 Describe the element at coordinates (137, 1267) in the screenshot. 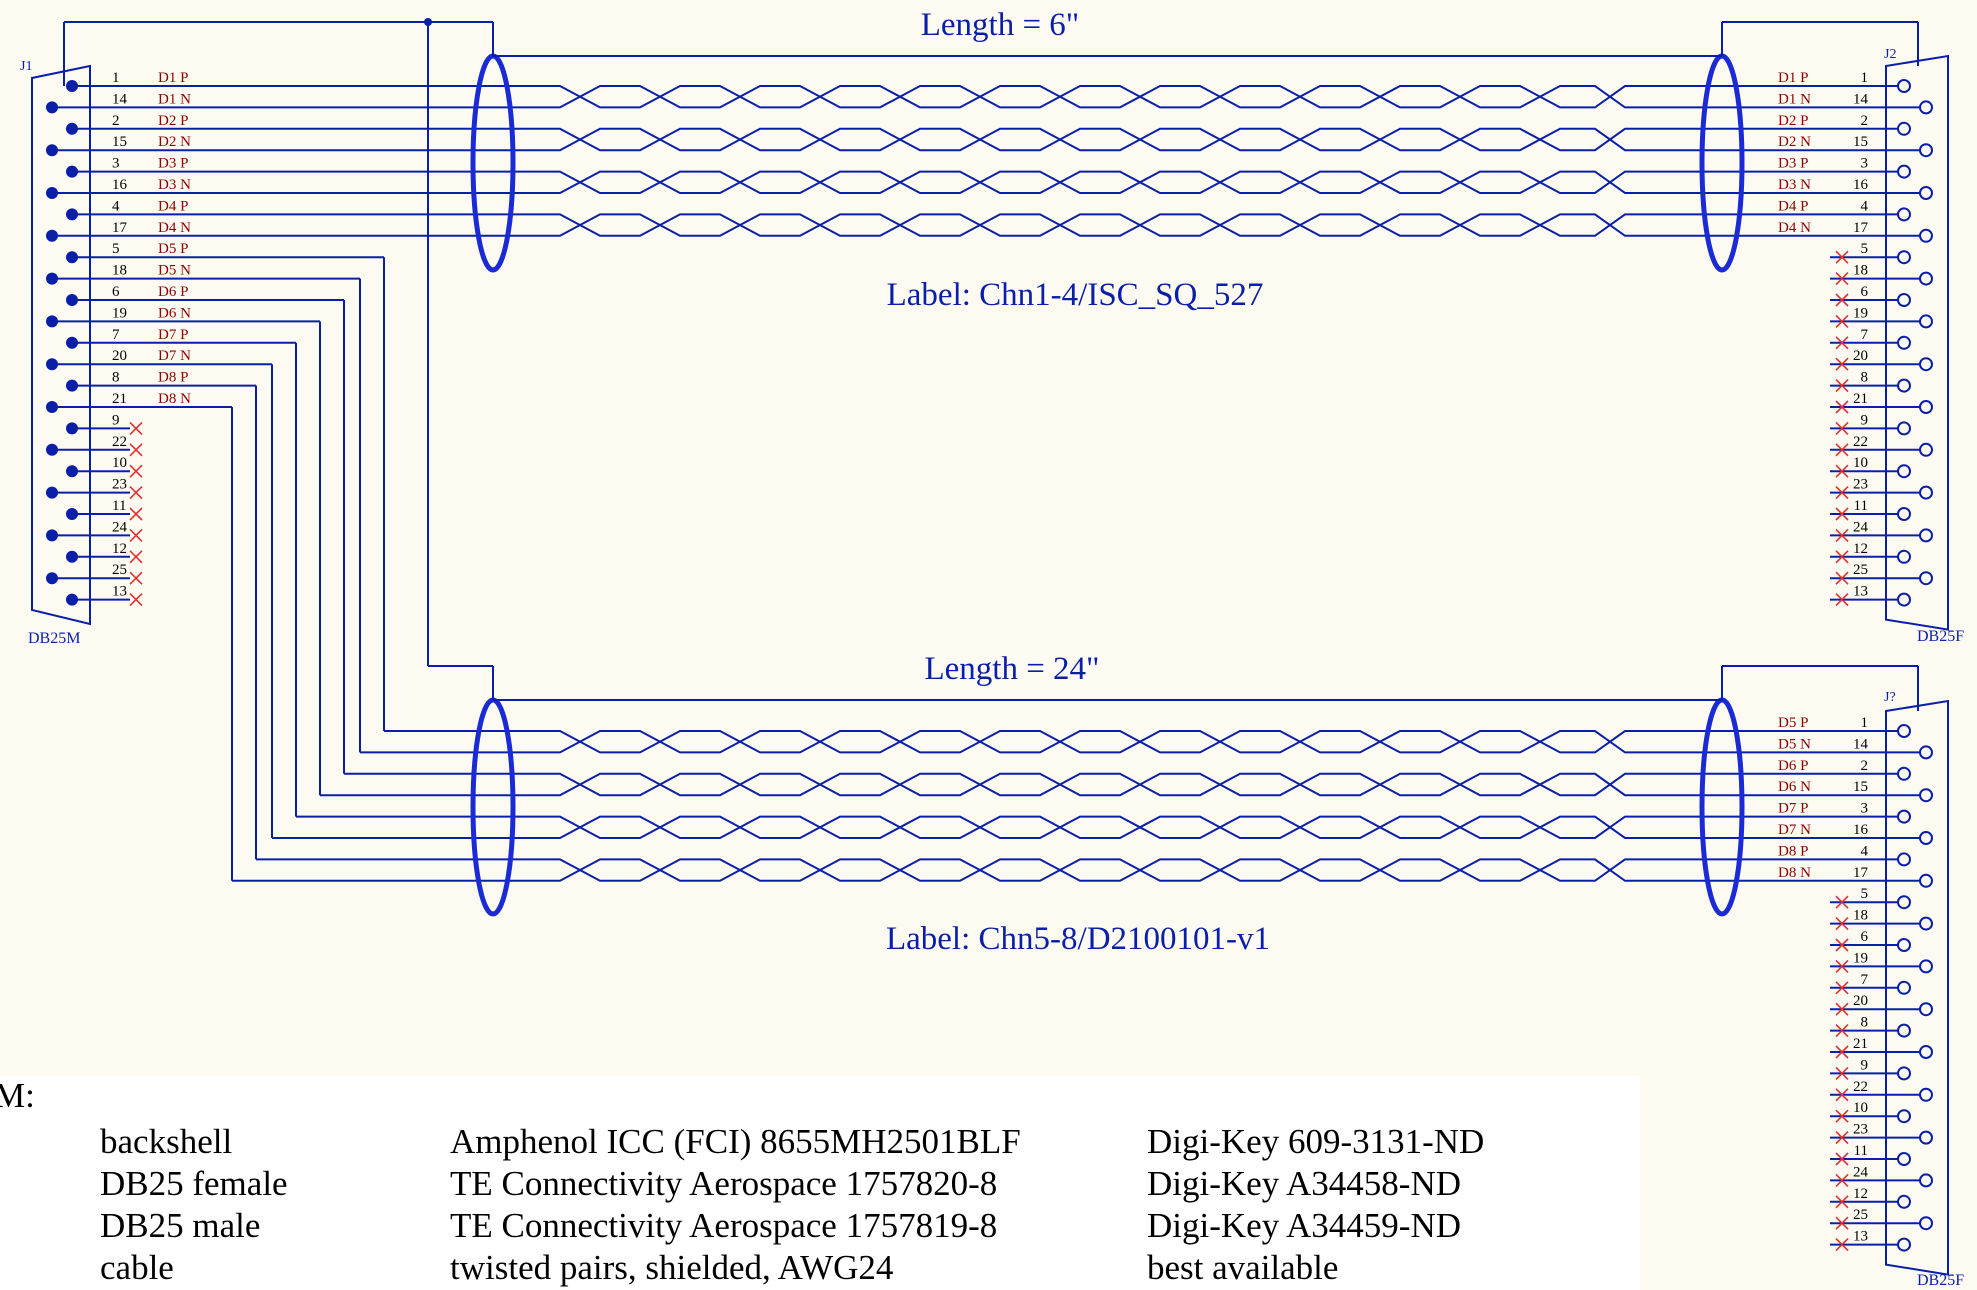

I see `bom-item: cable` at that location.